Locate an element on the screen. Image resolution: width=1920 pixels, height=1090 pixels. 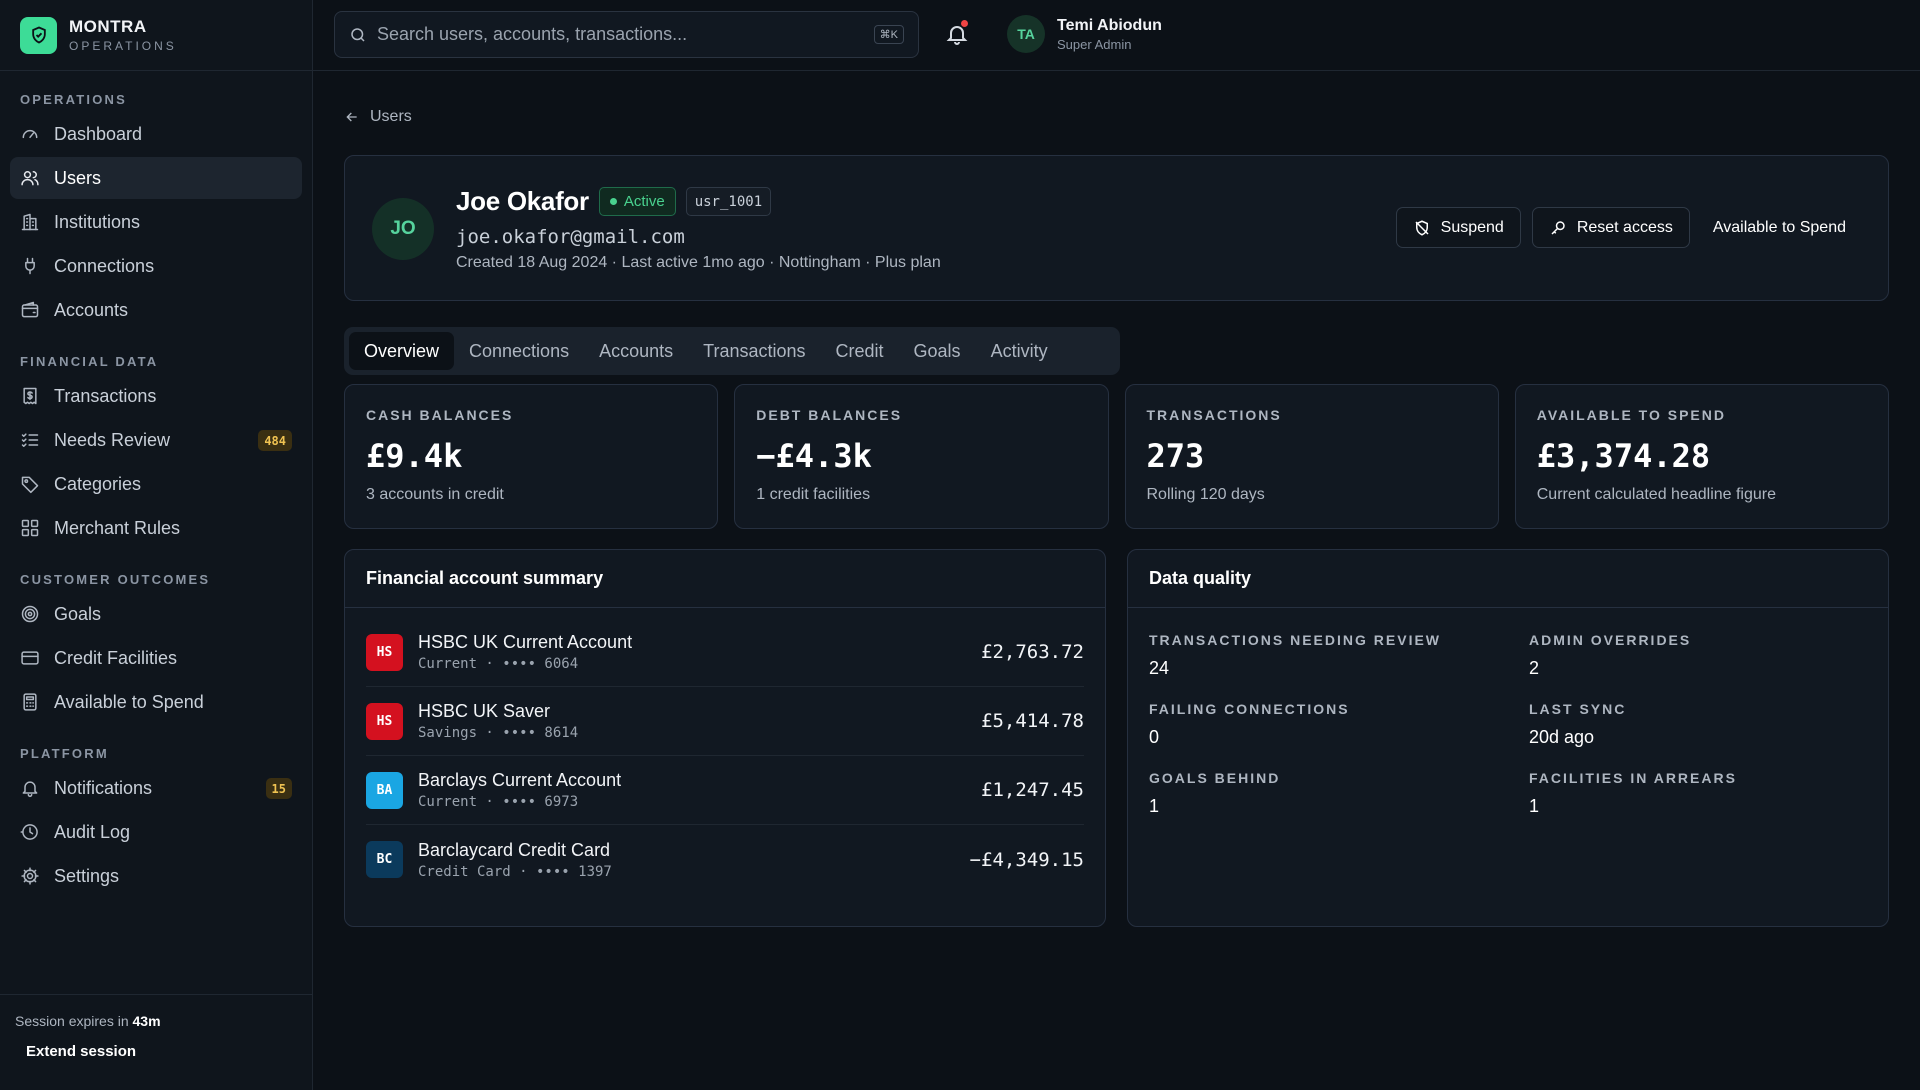
session-expiry: Session expires in 43m is located at coordinates (88, 1021).